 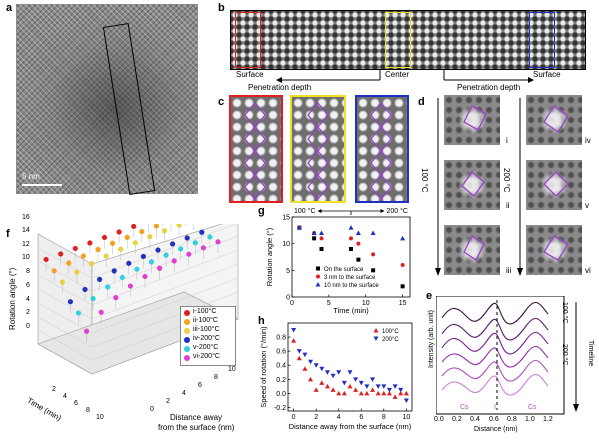 What do you see at coordinates (554, 185) in the screenshot?
I see `tile-v-image` at bounding box center [554, 185].